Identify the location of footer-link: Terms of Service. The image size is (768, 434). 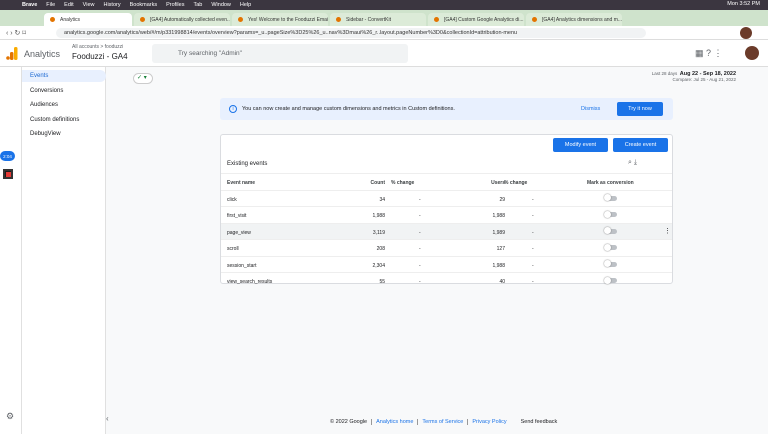
(440, 422).